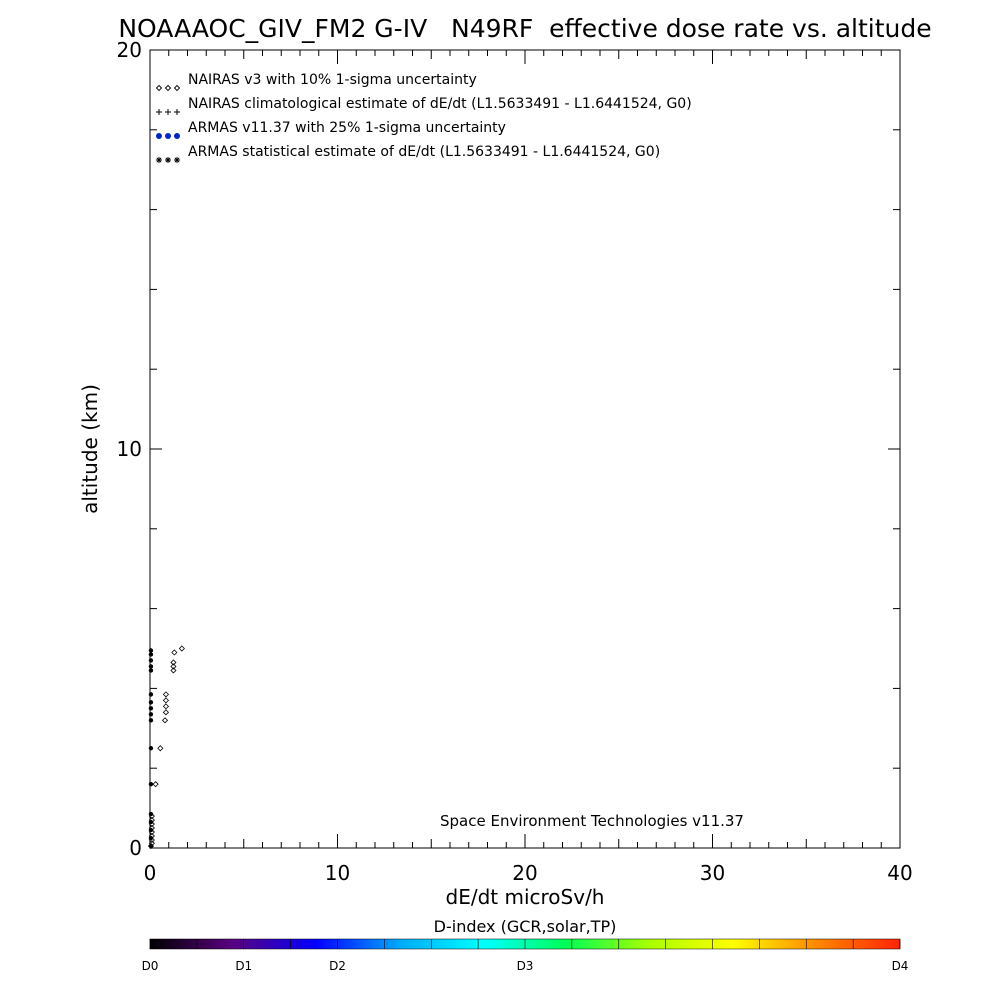 This screenshot has height=1000, width=1000. What do you see at coordinates (150, 873) in the screenshot?
I see `x-tick-label: 0` at bounding box center [150, 873].